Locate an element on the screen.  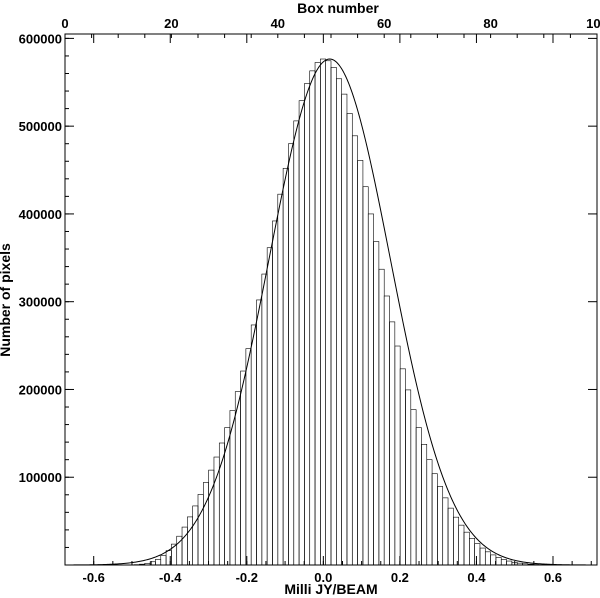
top-tick-label: 80 is located at coordinates (490, 23).